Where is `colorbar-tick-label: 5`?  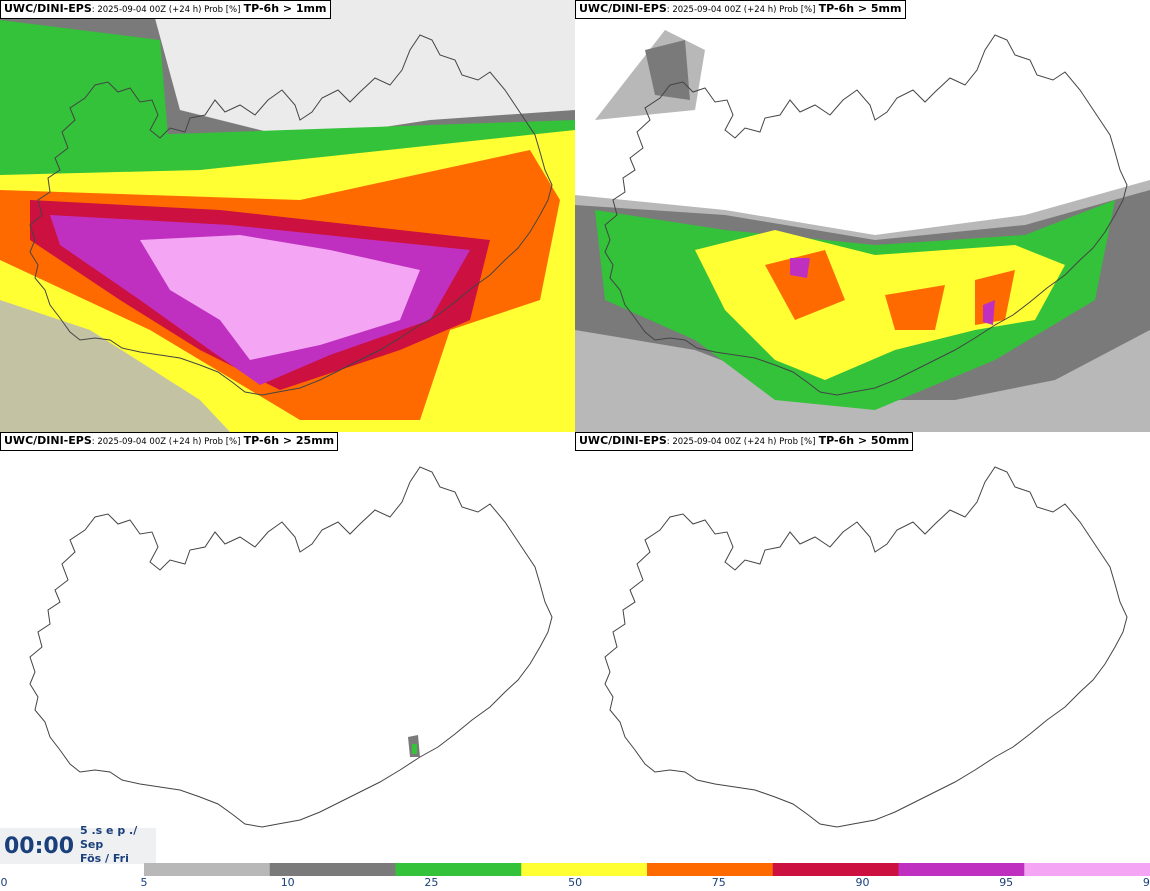 colorbar-tick-label: 5 is located at coordinates (144, 882).